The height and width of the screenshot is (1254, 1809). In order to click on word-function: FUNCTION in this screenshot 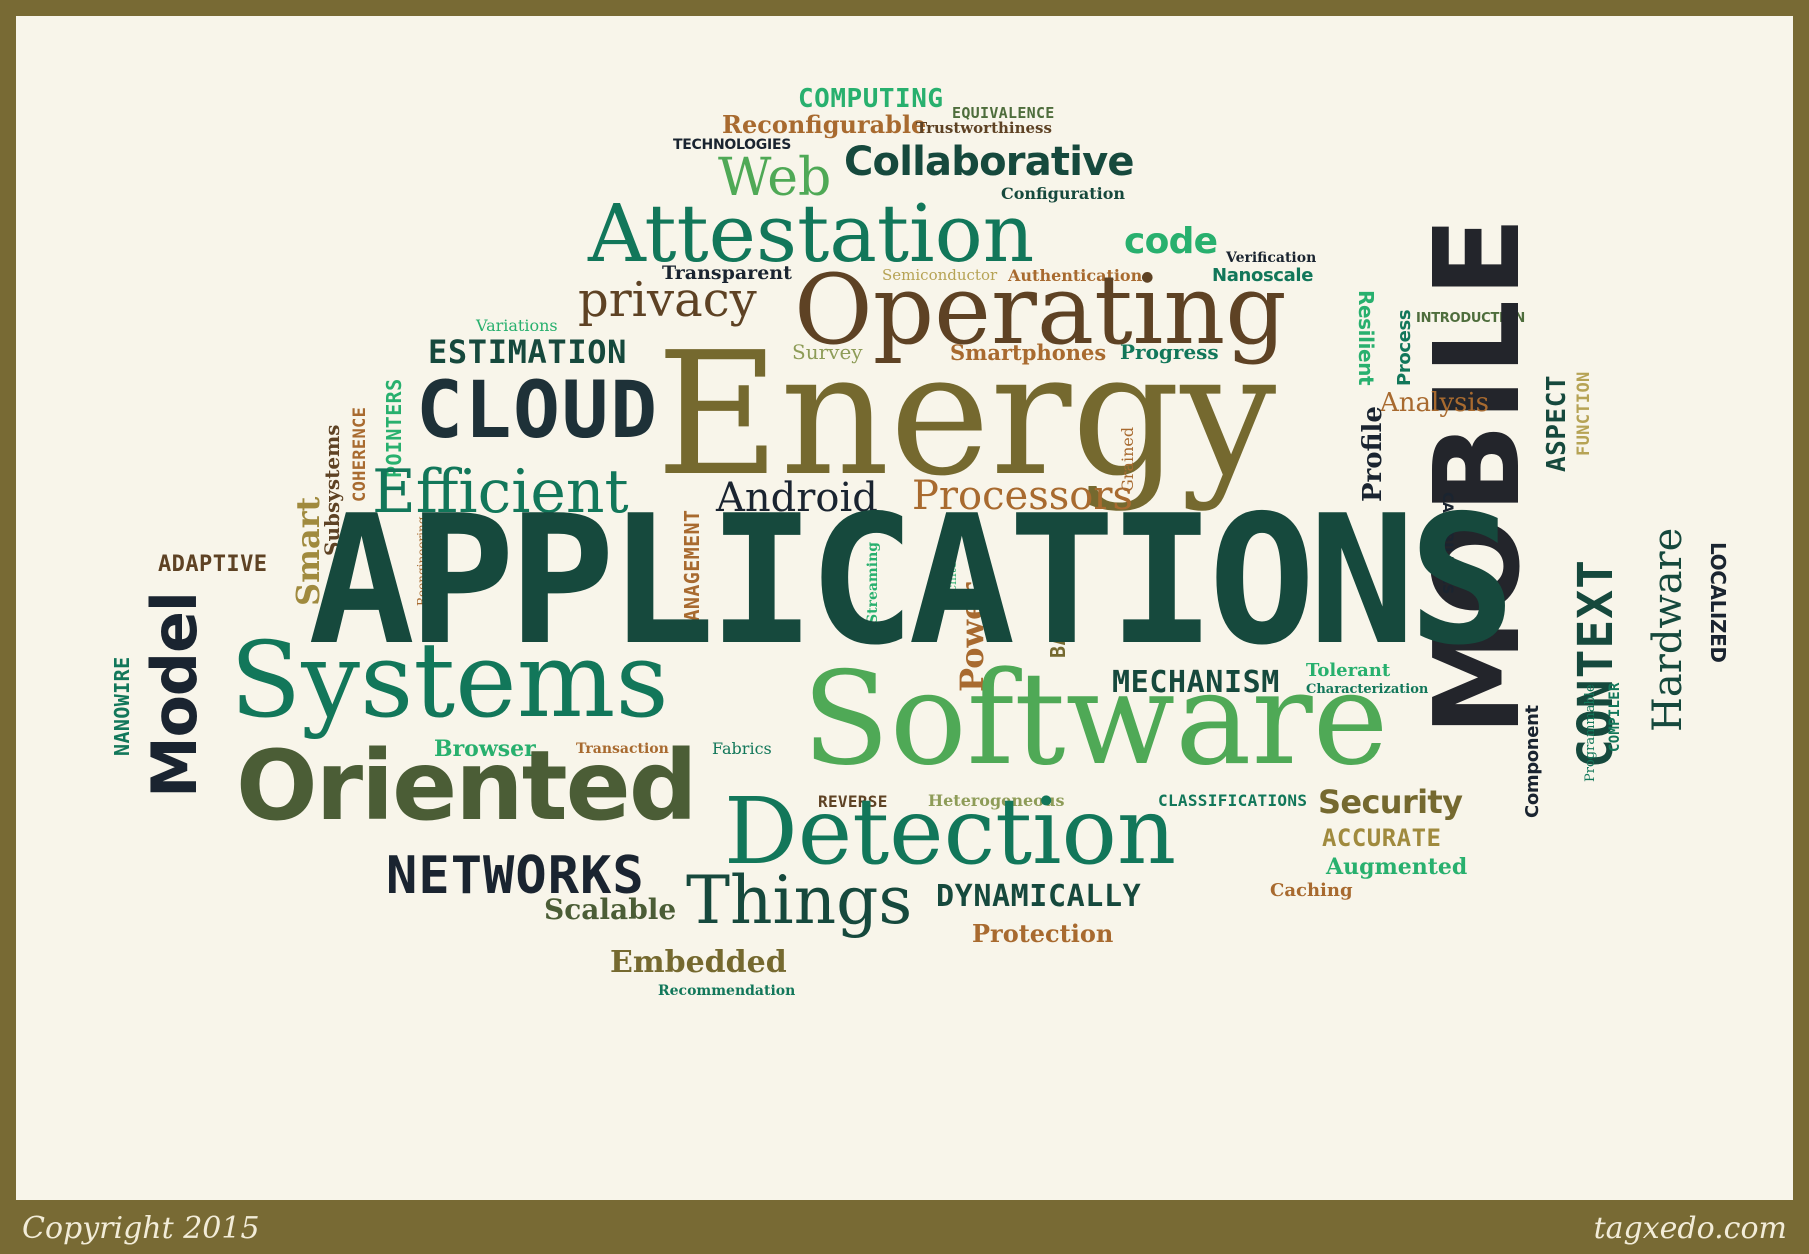, I will do `click(1584, 413)`.